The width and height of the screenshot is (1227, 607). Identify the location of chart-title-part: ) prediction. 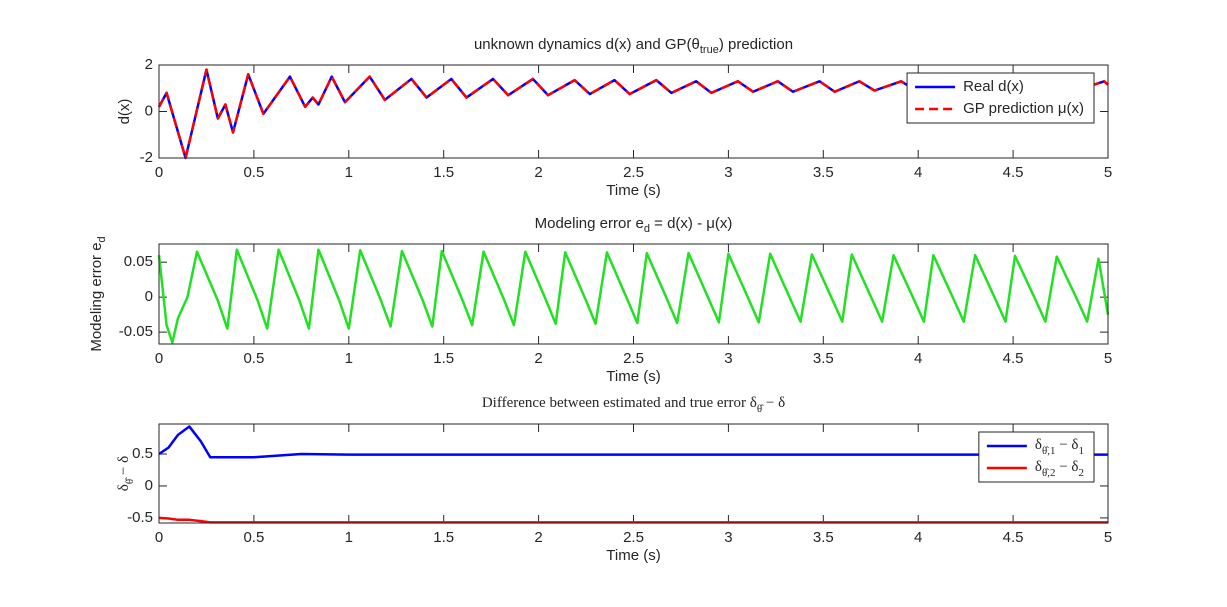
(756, 44).